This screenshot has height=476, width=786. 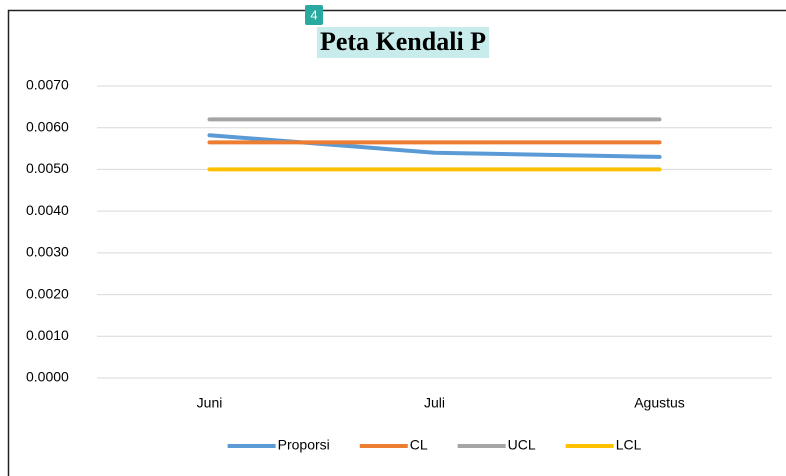 I want to click on title-highlight, so click(x=403, y=42).